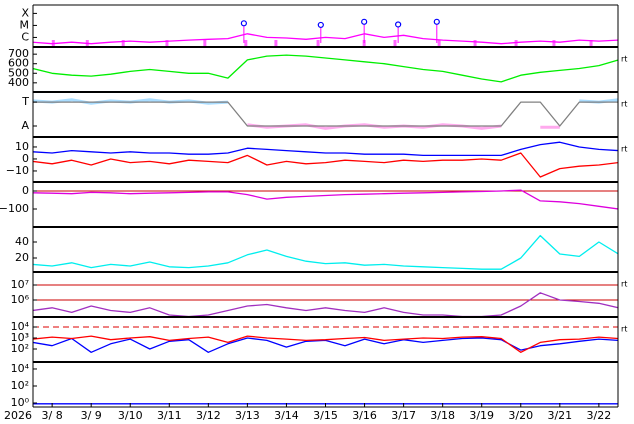 The width and height of the screenshot is (634, 424). What do you see at coordinates (14, 208) in the screenshot?
I see `y-tick-label: −100` at bounding box center [14, 208].